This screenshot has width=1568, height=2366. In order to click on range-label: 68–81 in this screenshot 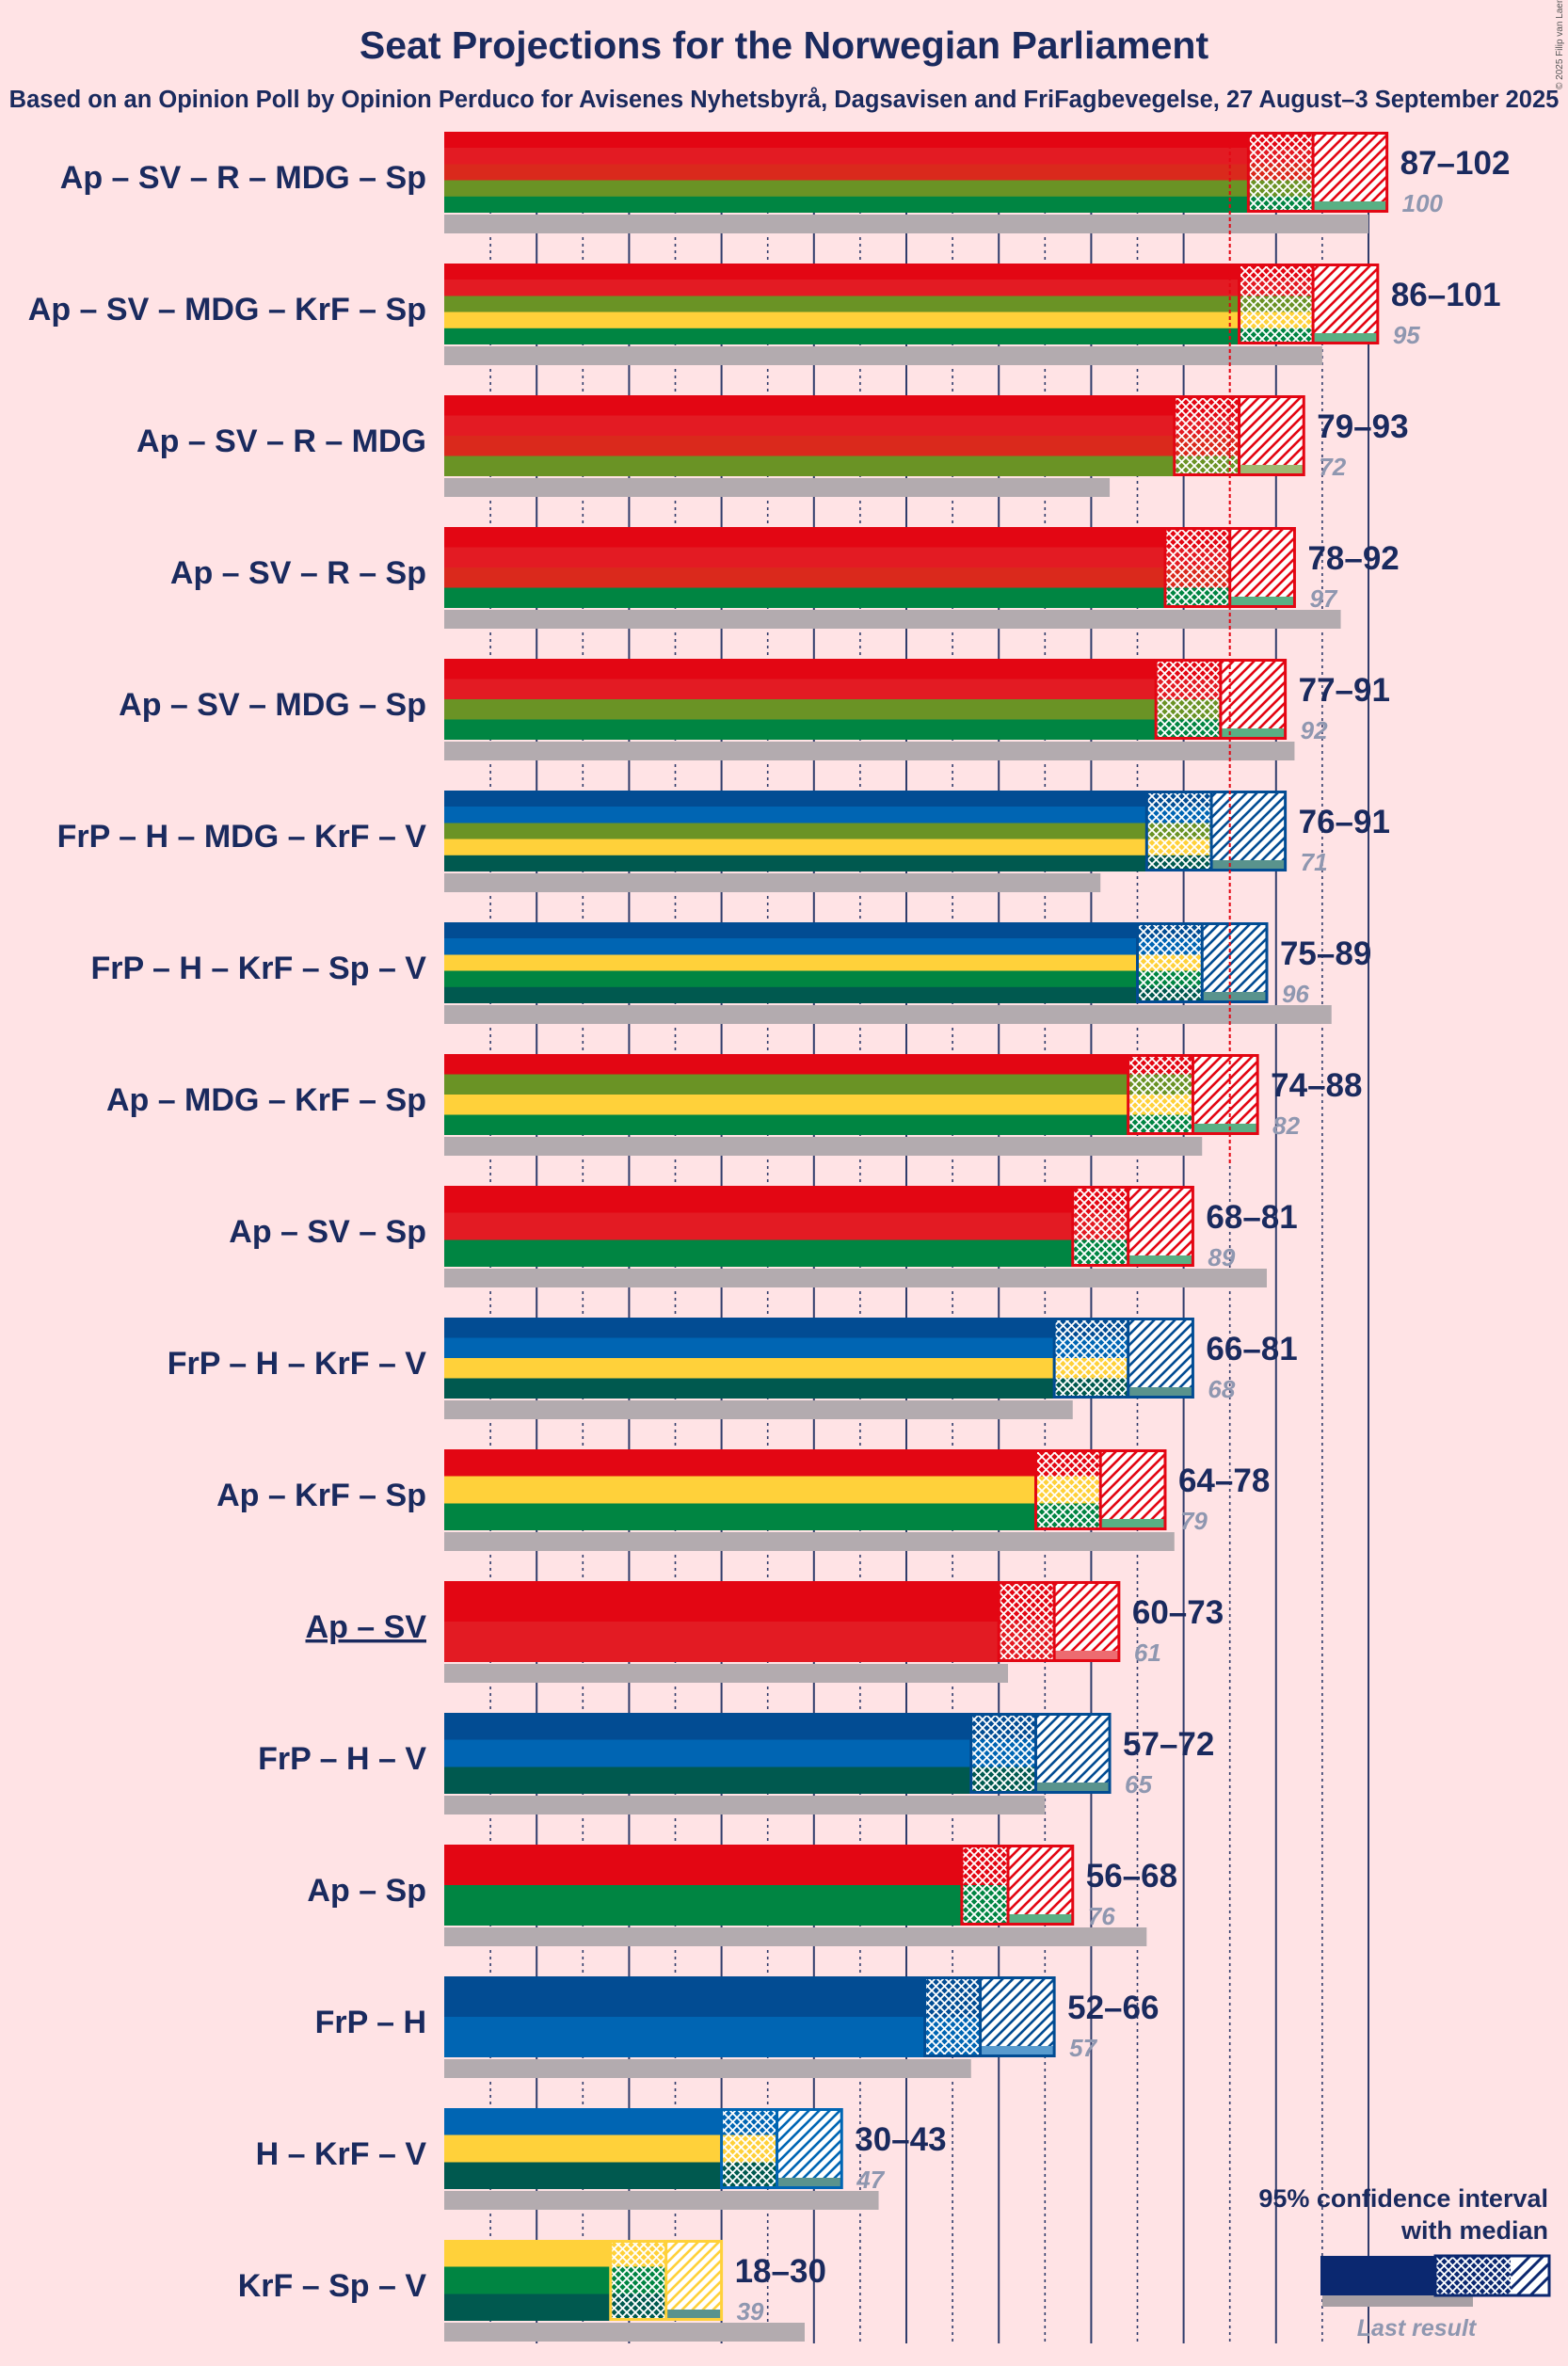, I will do `click(1251, 1217)`.